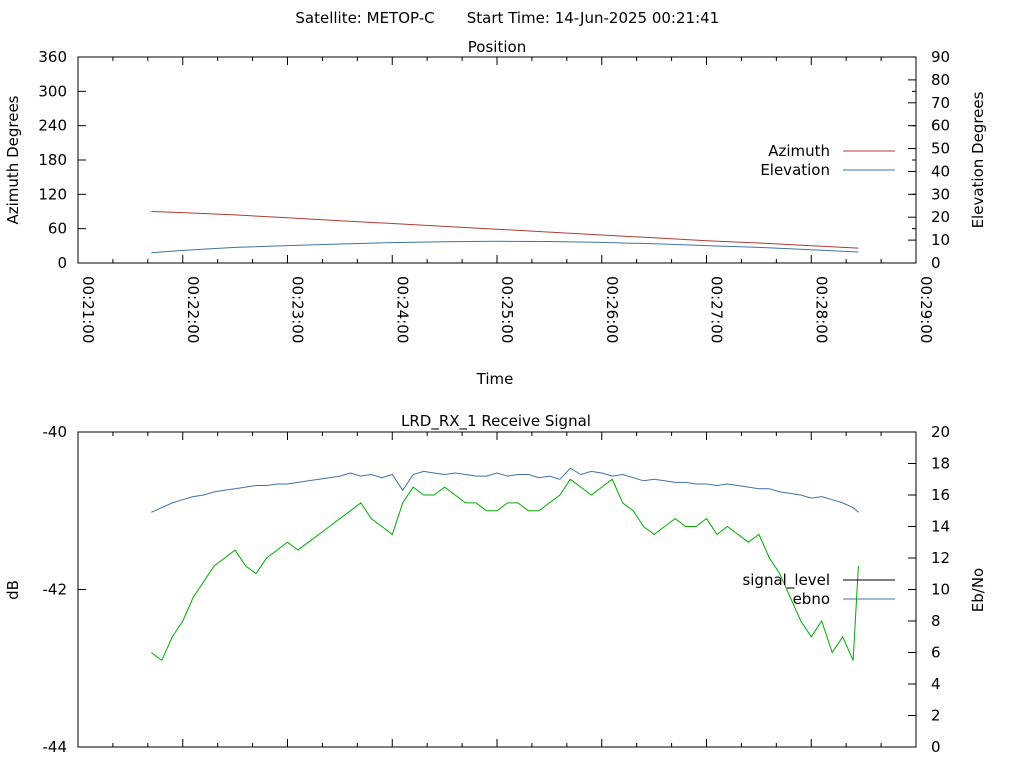 The width and height of the screenshot is (1024, 768). I want to click on y-left-tick-label: -40, so click(55, 432).